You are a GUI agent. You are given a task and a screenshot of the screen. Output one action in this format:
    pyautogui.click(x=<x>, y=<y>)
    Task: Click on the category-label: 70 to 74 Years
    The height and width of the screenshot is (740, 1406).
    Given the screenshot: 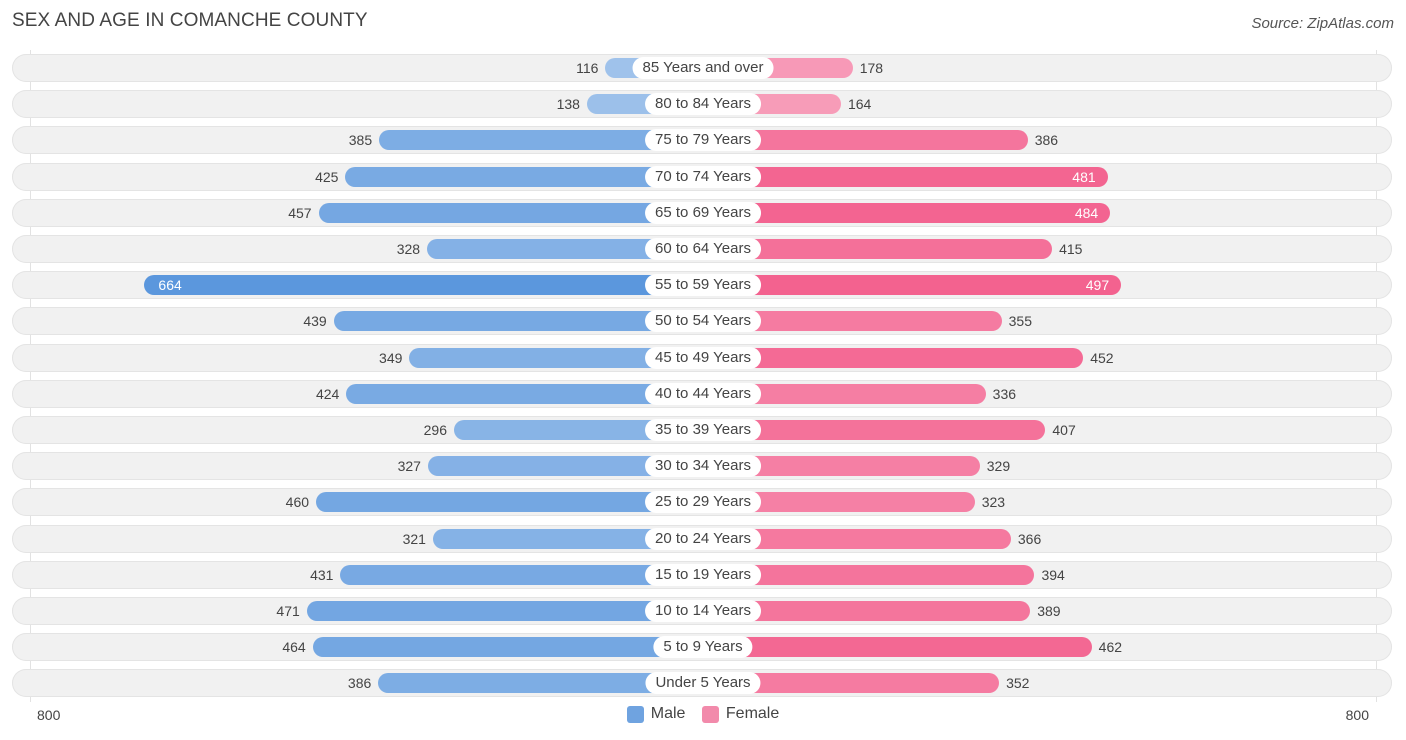 What is the action you would take?
    pyautogui.click(x=703, y=176)
    